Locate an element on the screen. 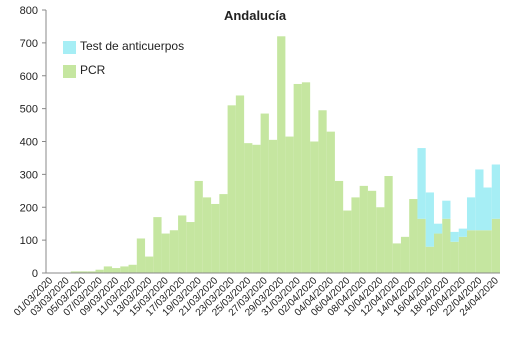 The image size is (510, 349). chart-title: Andalucía is located at coordinates (255, 15).